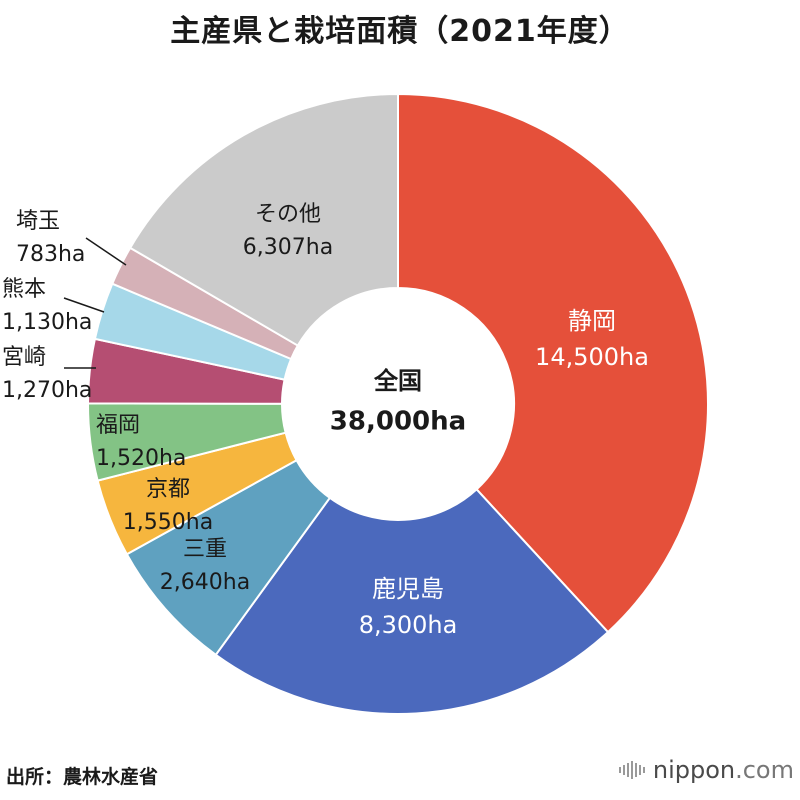 Image resolution: width=800 pixels, height=800 pixels. What do you see at coordinates (408, 607) in the screenshot?
I see `slice-label-鹿児島: 鹿児島 8,300ha` at bounding box center [408, 607].